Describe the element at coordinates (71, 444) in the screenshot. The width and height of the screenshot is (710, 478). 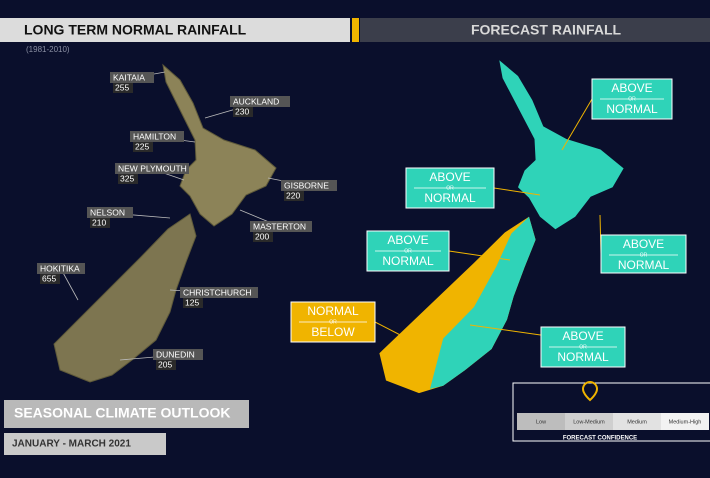
I see `footer-period: JANUARY - MARCH 2021` at that location.